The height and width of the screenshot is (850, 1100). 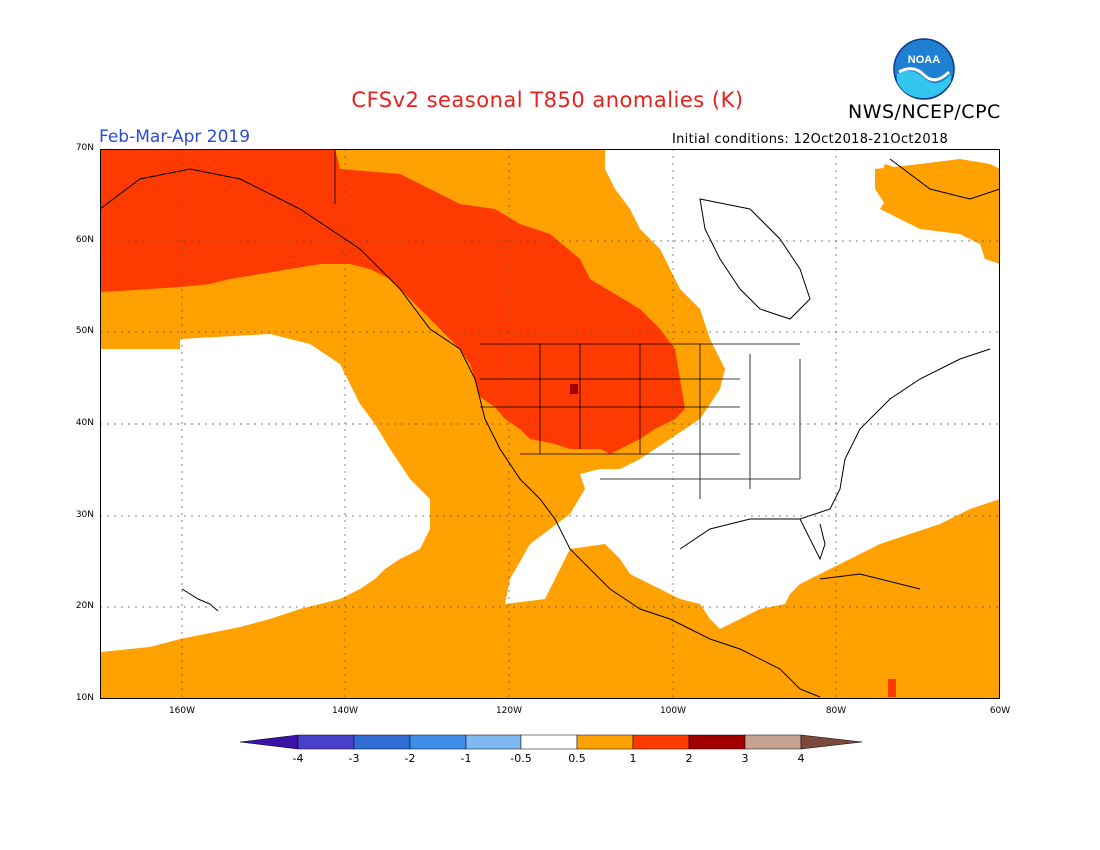 What do you see at coordinates (84, 515) in the screenshot?
I see `lat-label: 30N` at bounding box center [84, 515].